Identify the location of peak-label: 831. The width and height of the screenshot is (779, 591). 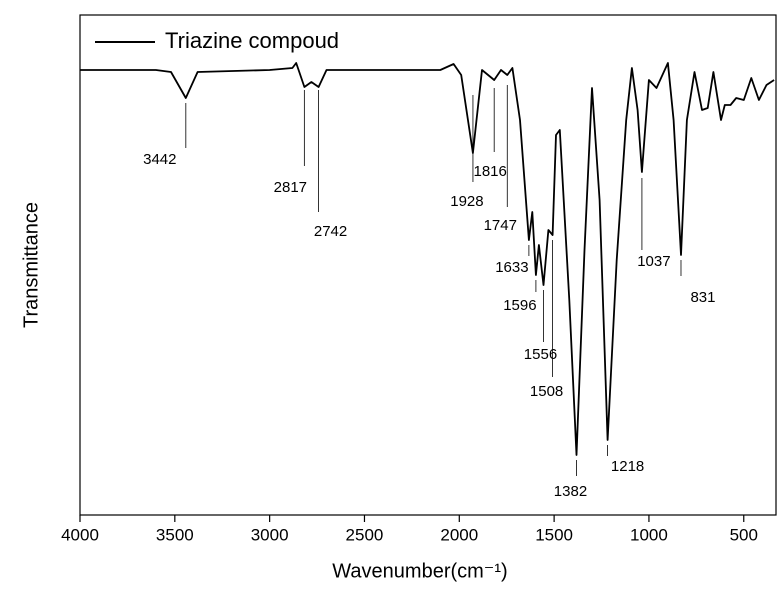
(702, 297).